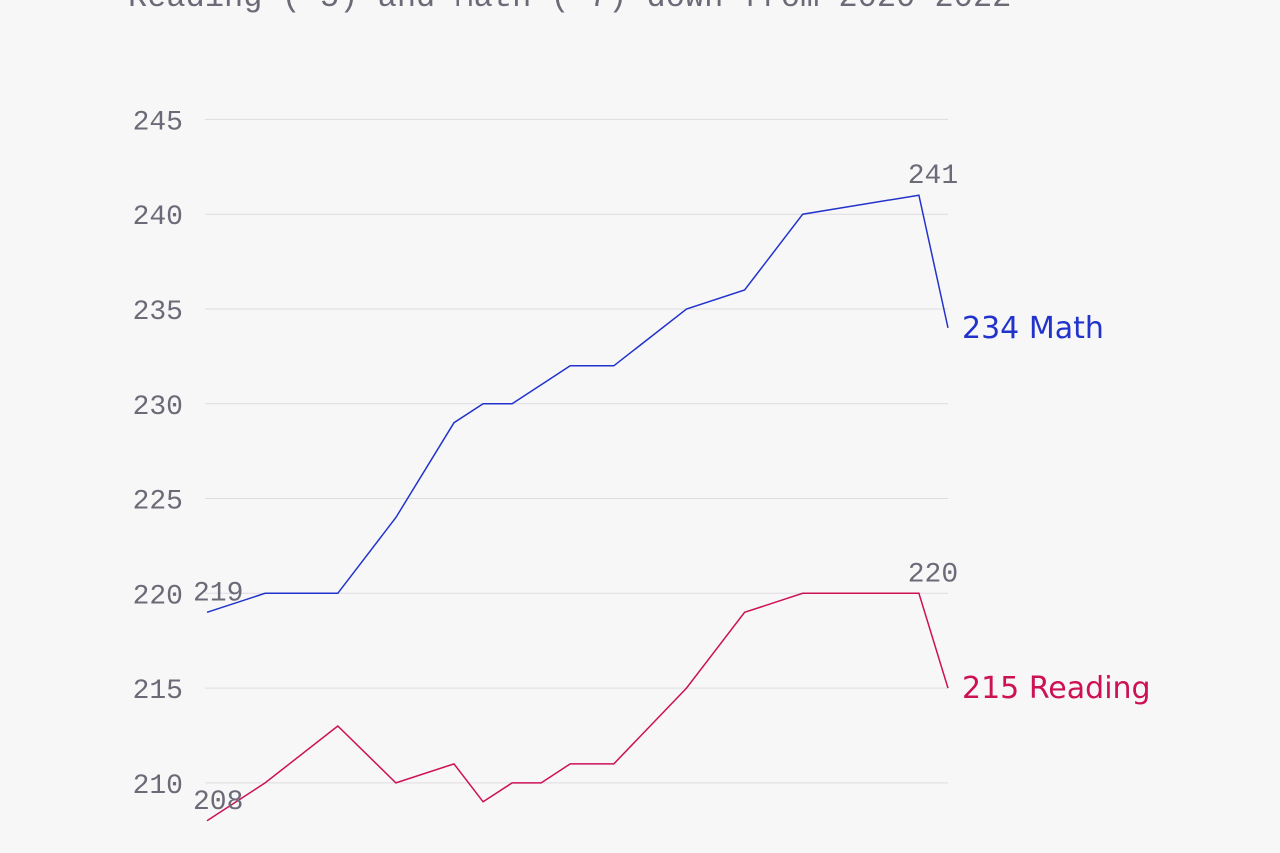 This screenshot has width=1280, height=853. What do you see at coordinates (1066, 328) in the screenshot?
I see `series-name: Math` at bounding box center [1066, 328].